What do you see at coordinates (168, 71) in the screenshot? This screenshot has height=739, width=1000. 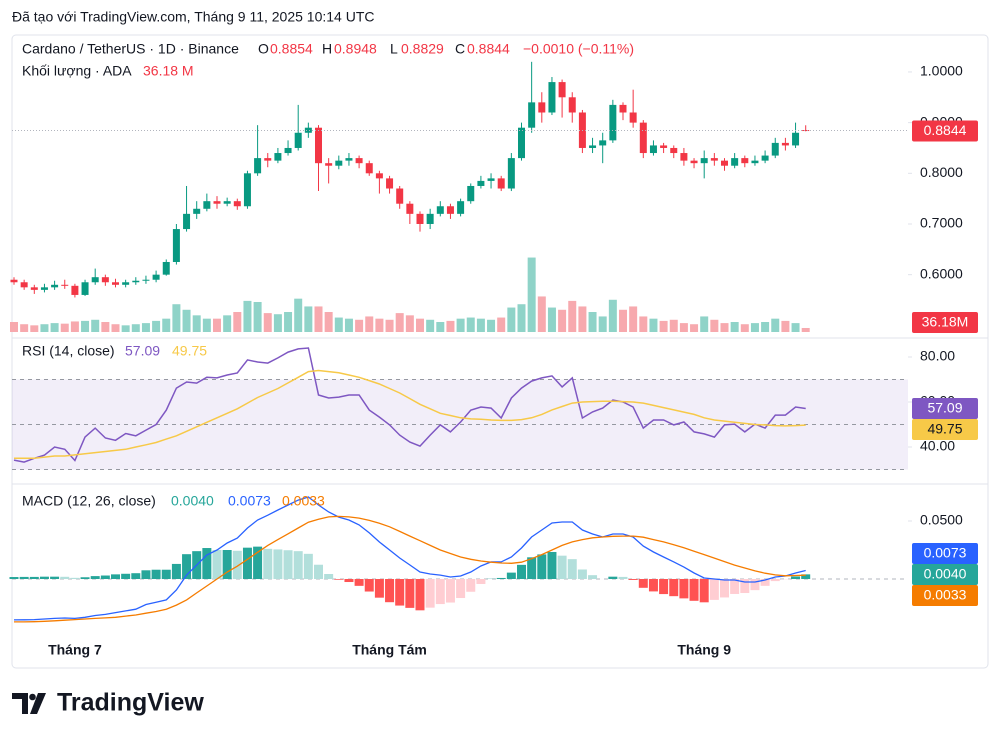 I see `legend-value: 36.18 M` at bounding box center [168, 71].